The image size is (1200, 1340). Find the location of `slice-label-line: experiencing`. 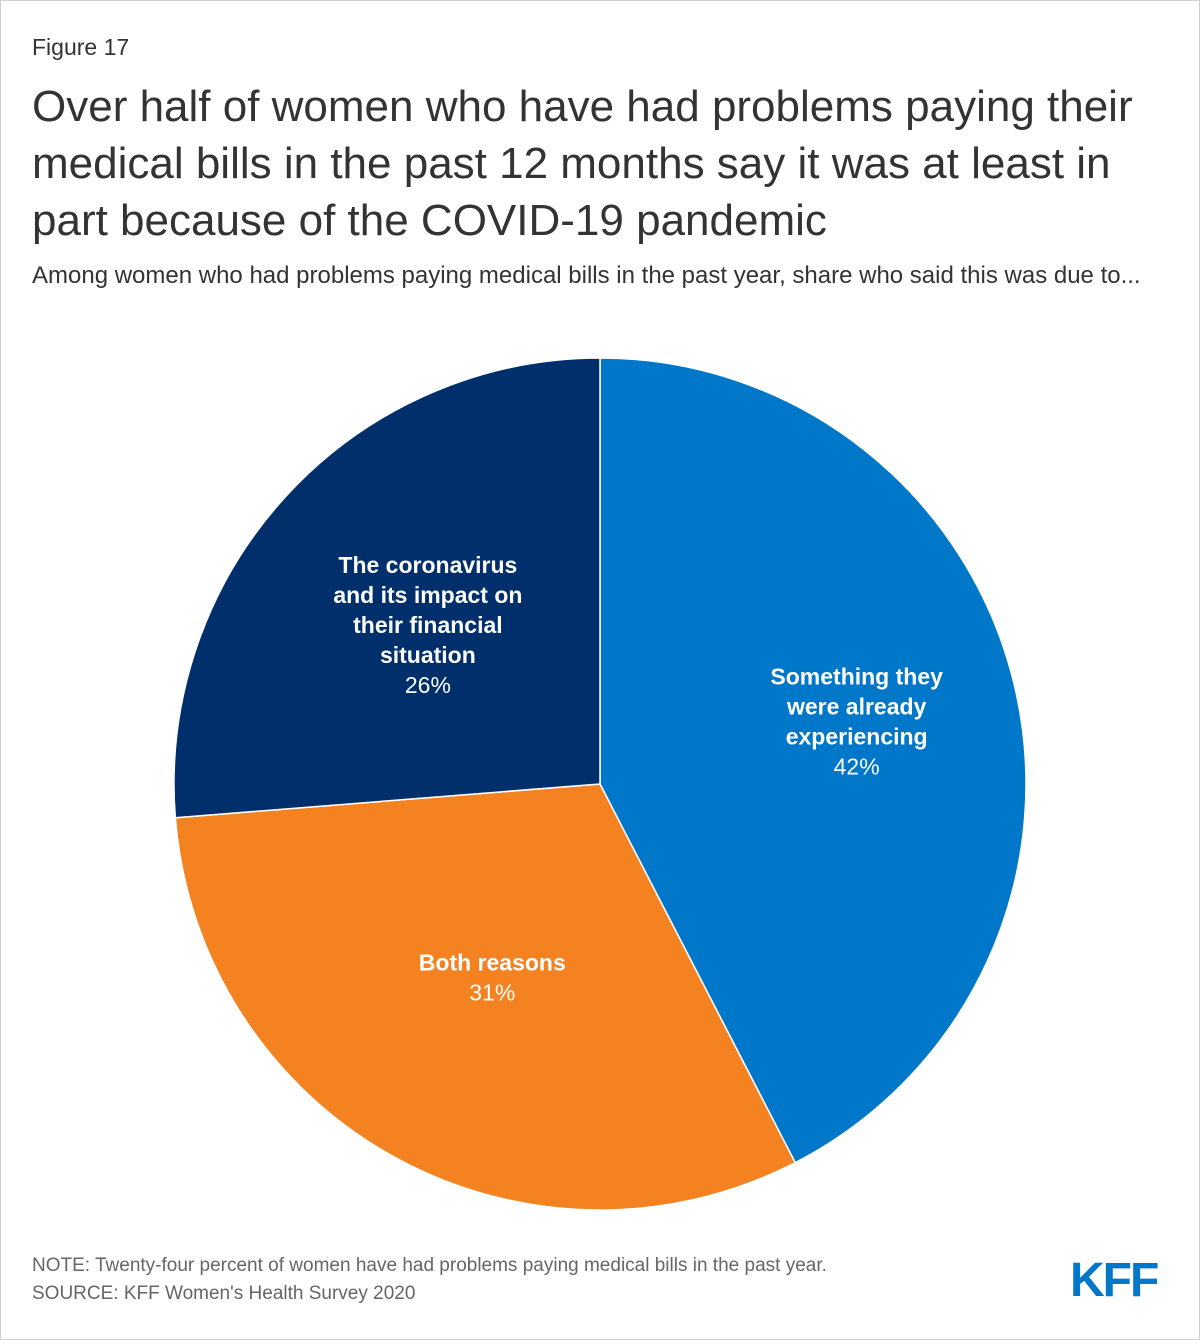

slice-label-line: experiencing is located at coordinates (857, 737).